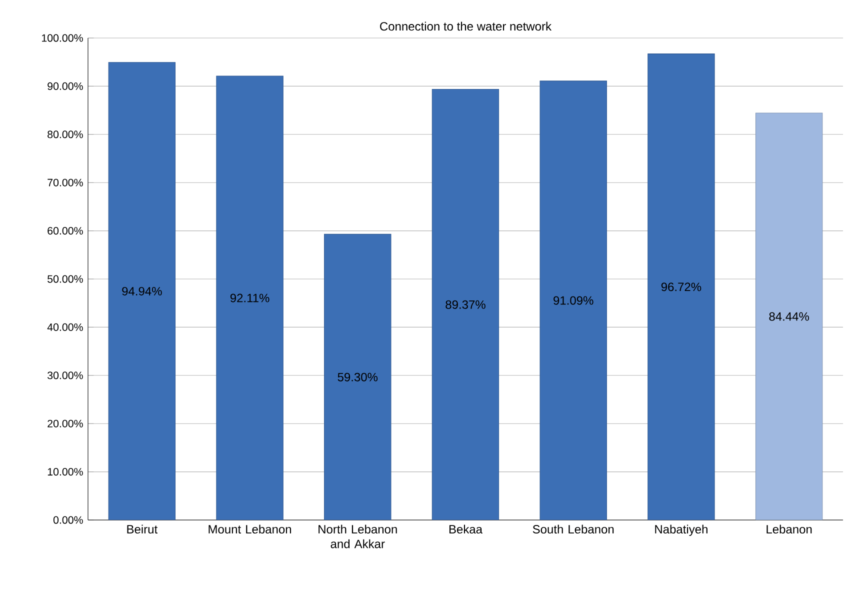 The height and width of the screenshot is (612, 844). I want to click on y-tick-label: 20.00%, so click(65, 424).